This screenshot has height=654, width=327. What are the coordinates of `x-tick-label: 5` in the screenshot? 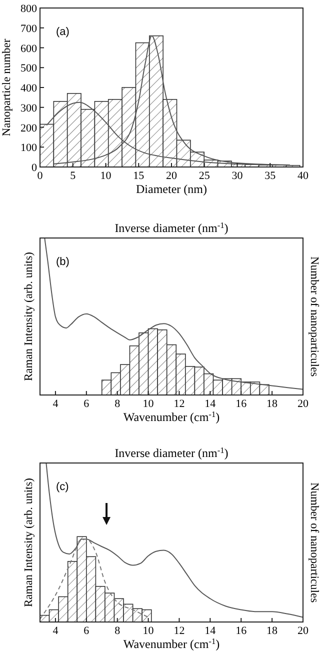 It's located at (73, 176).